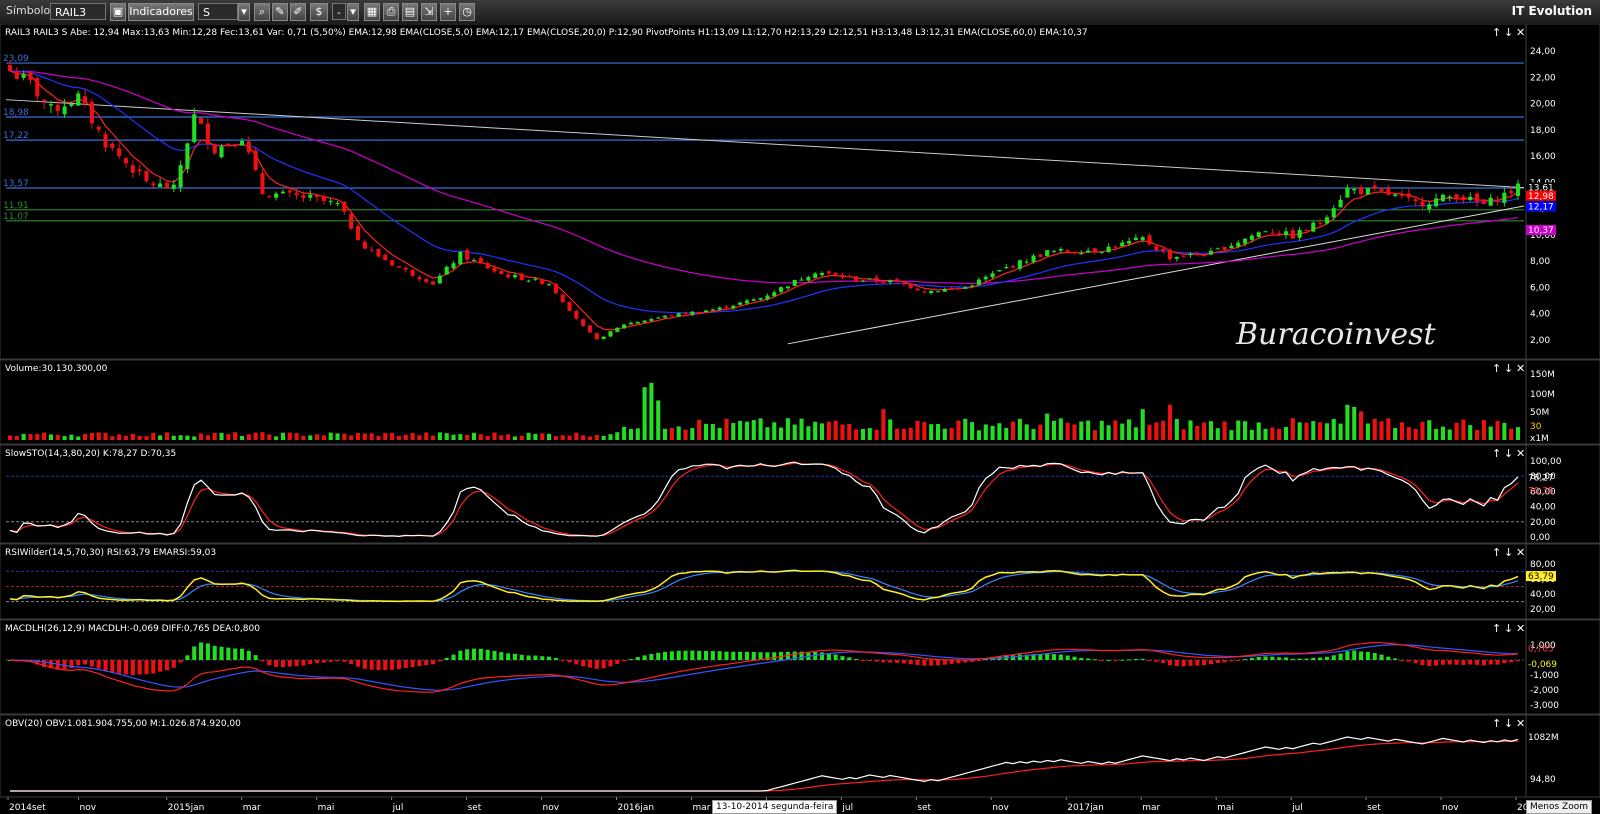  Describe the element at coordinates (410, 12) in the screenshot. I see `save-icon: ▤` at that location.